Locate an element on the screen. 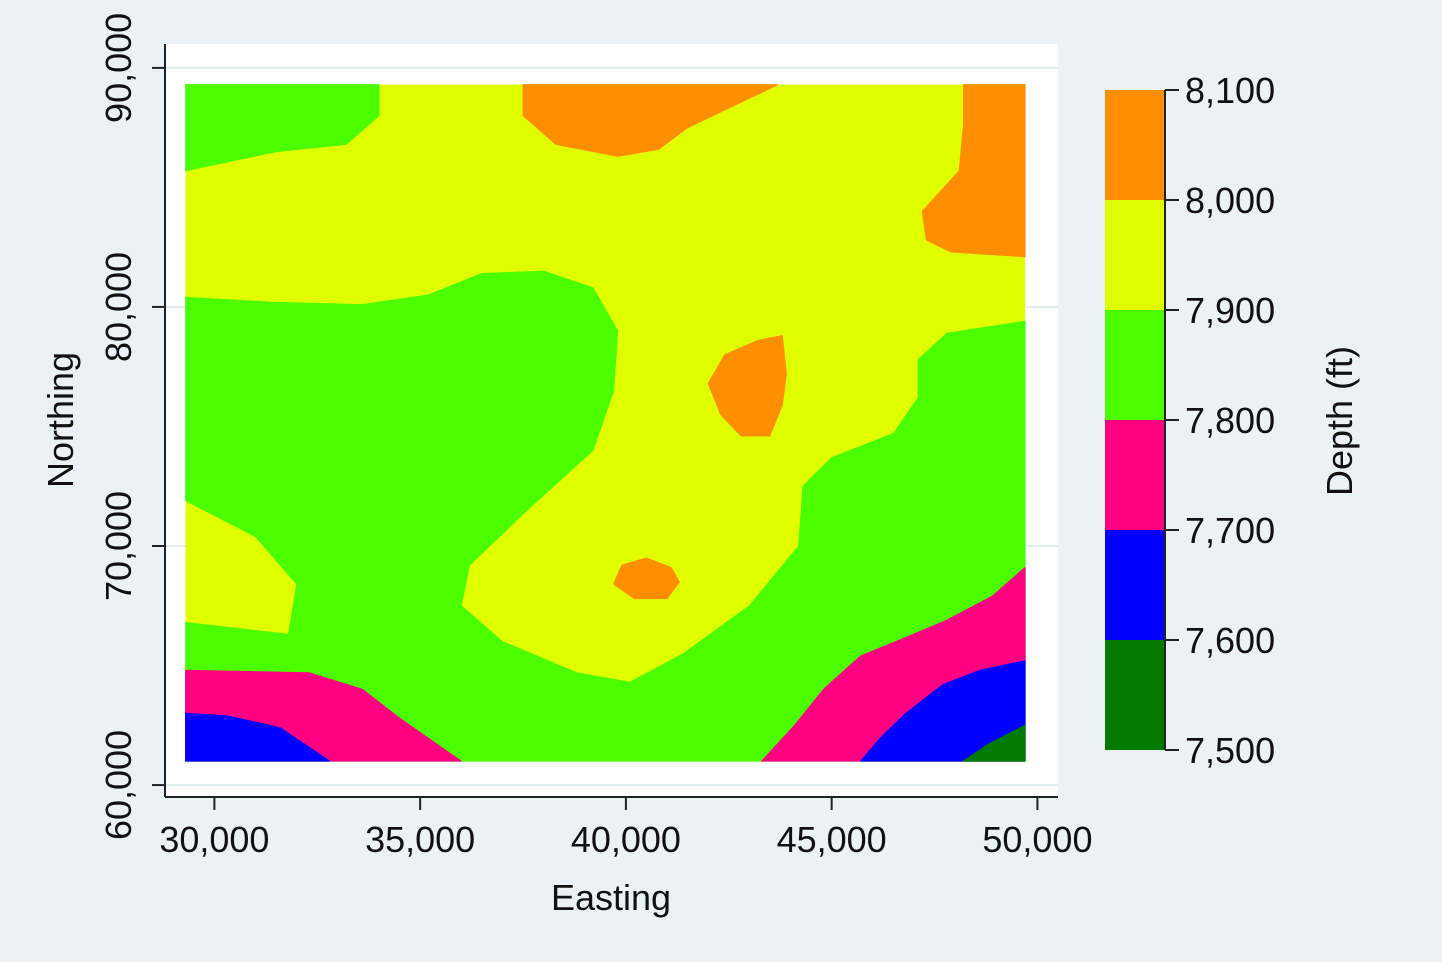  x-tick-label: 40,000 is located at coordinates (626, 839).